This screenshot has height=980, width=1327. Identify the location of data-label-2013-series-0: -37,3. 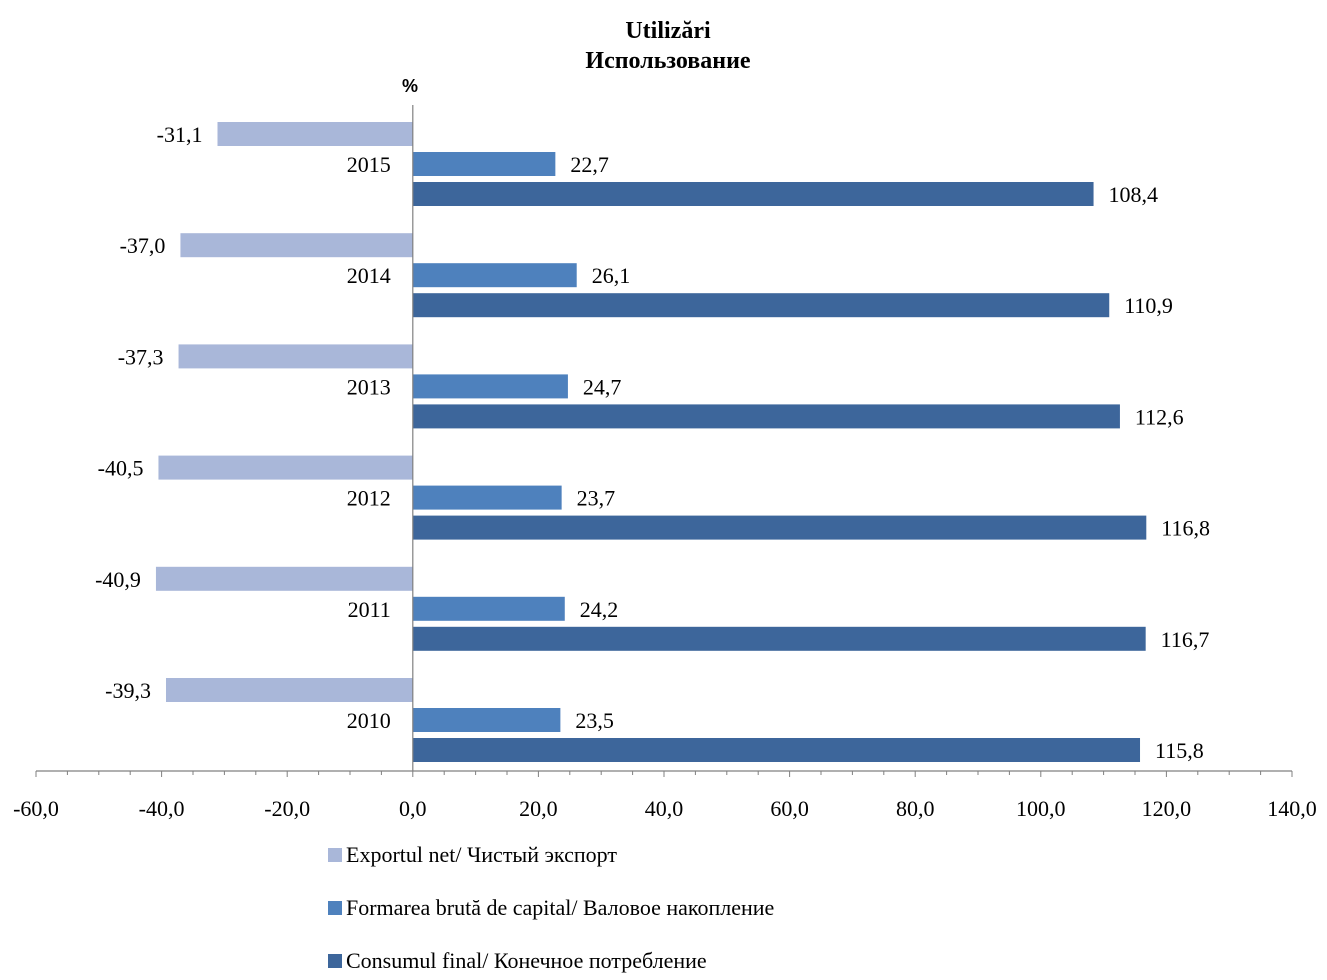
(141, 356).